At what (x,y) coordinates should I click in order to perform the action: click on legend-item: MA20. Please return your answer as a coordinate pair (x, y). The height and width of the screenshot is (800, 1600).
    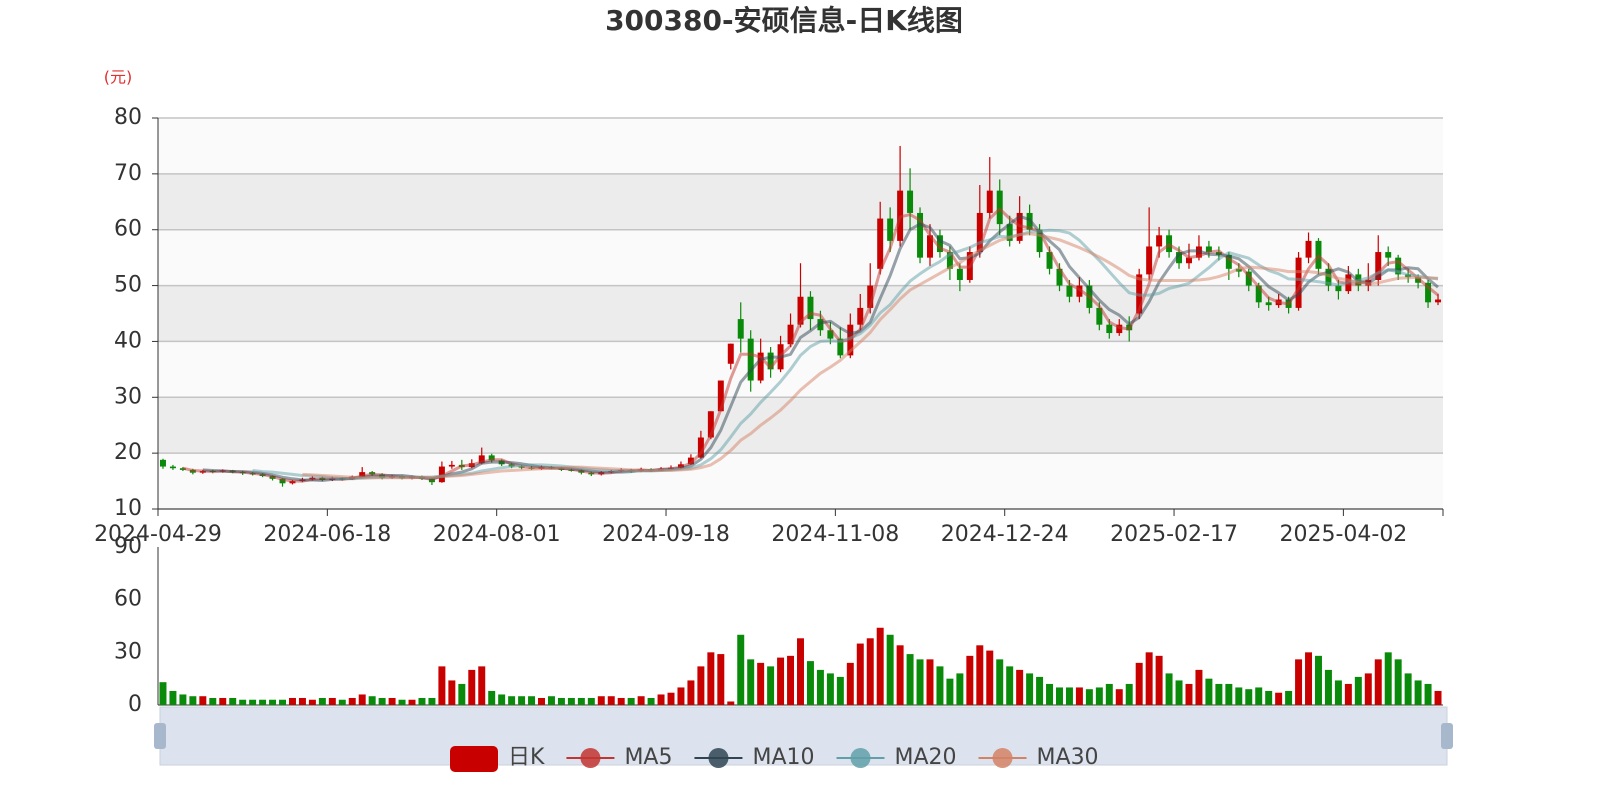
    Looking at the image, I should click on (896, 757).